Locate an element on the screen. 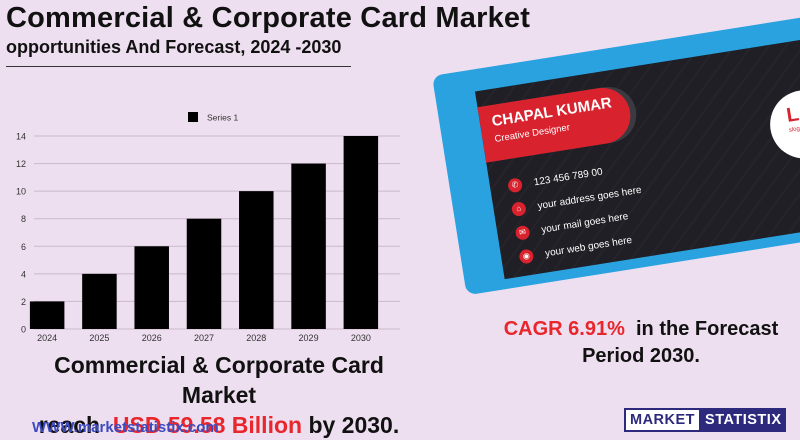 The image size is (800, 440). page-title: Commercial & Corporate Card Market is located at coordinates (268, 18).